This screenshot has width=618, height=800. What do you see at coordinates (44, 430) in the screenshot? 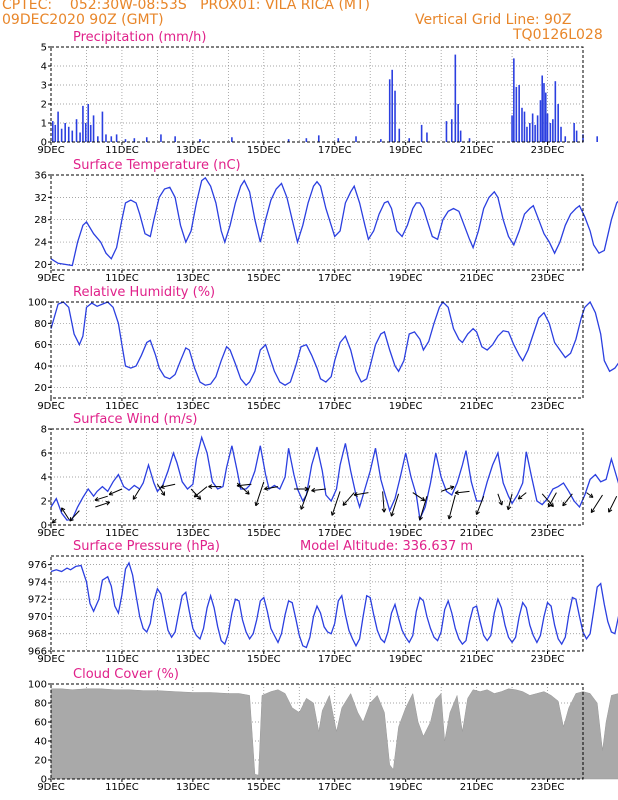
I see `y-tick-label: 8` at bounding box center [44, 430].